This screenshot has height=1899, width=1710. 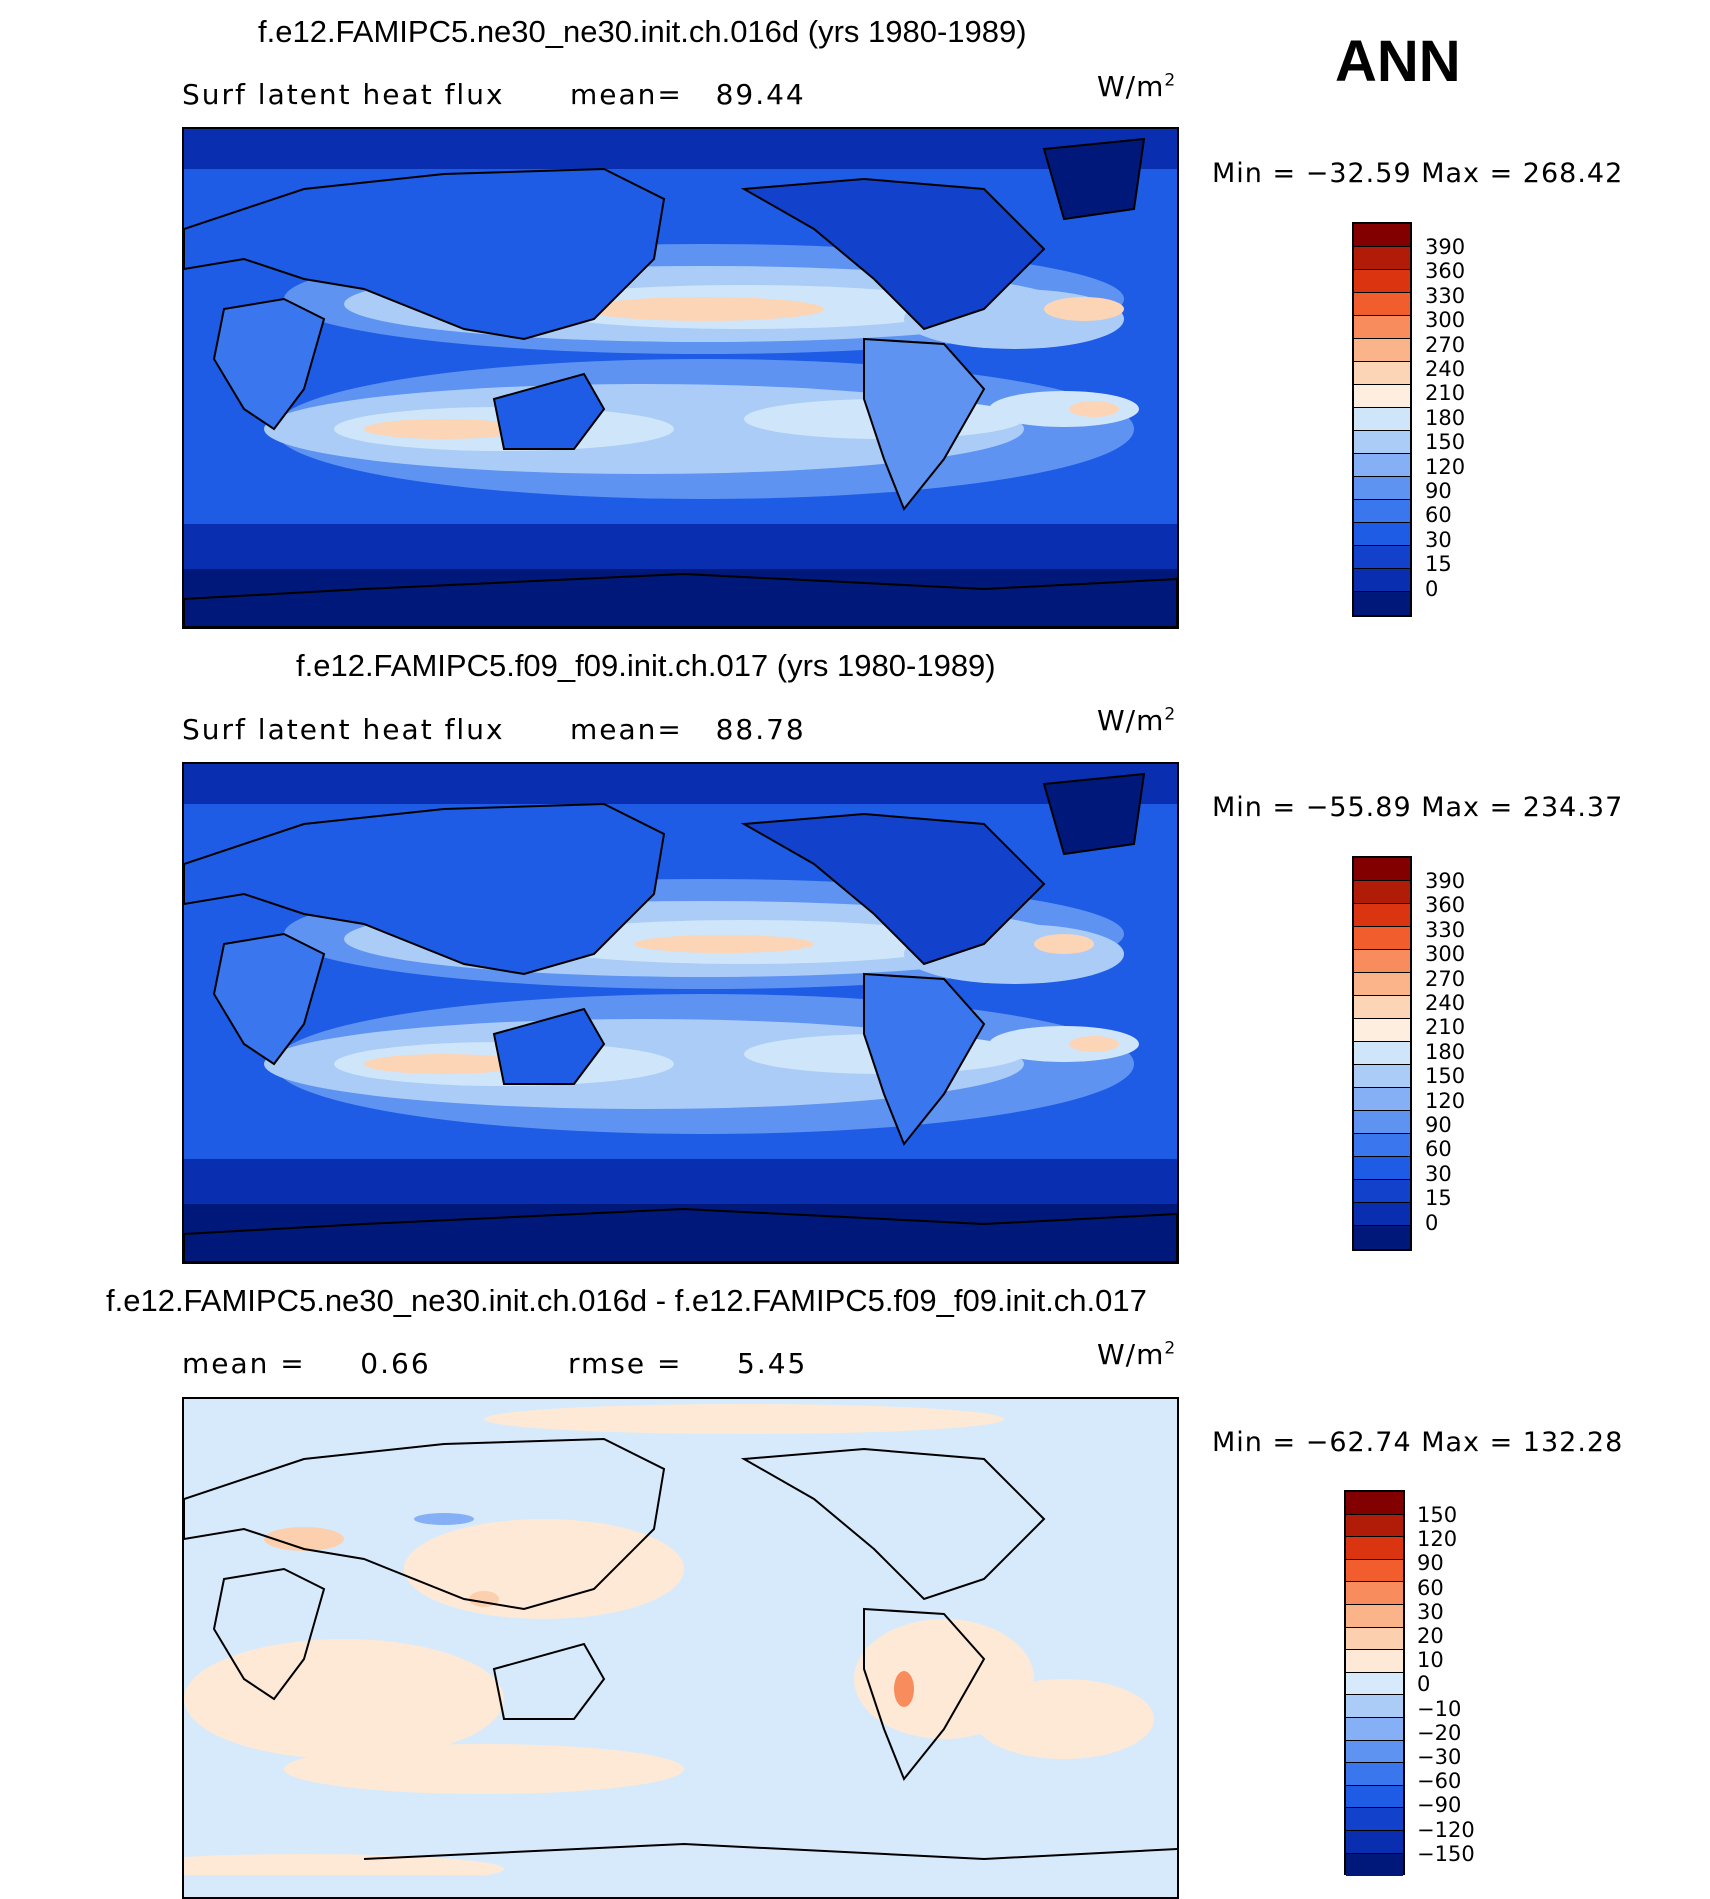 I want to click on map-field, so click(x=680, y=1637).